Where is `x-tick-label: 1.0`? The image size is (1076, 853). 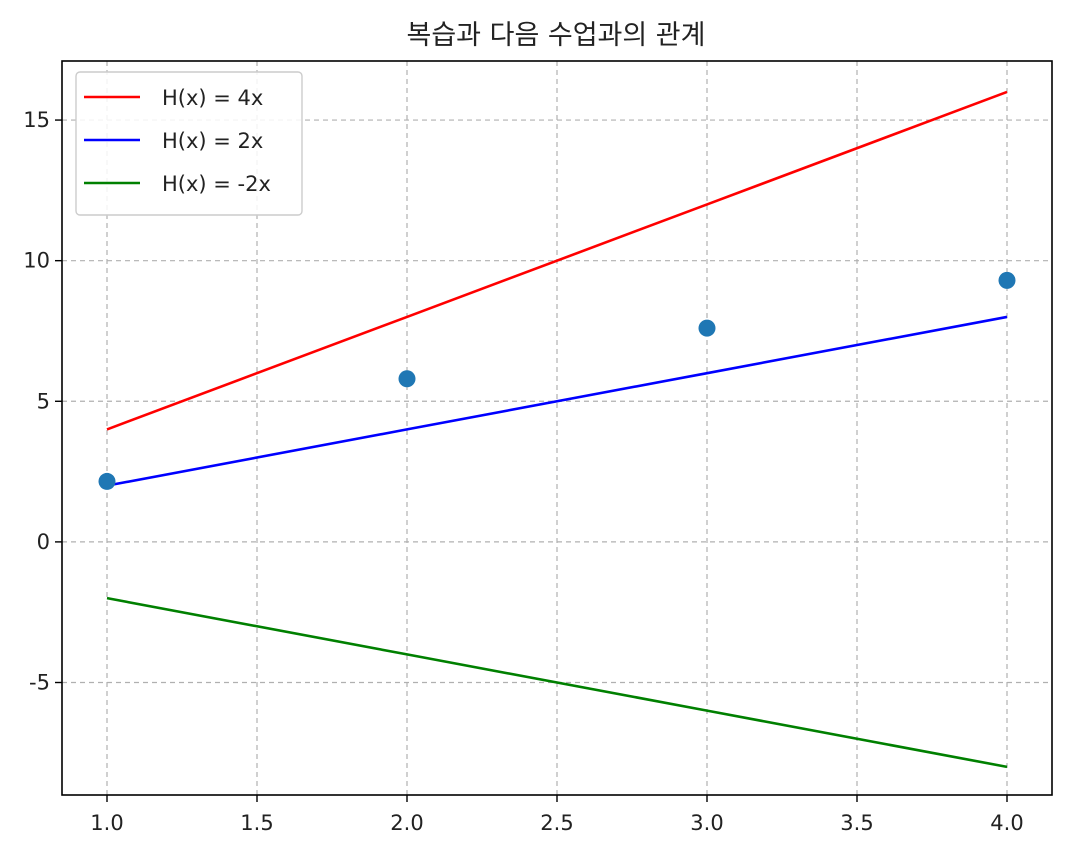 x-tick-label: 1.0 is located at coordinates (106, 823).